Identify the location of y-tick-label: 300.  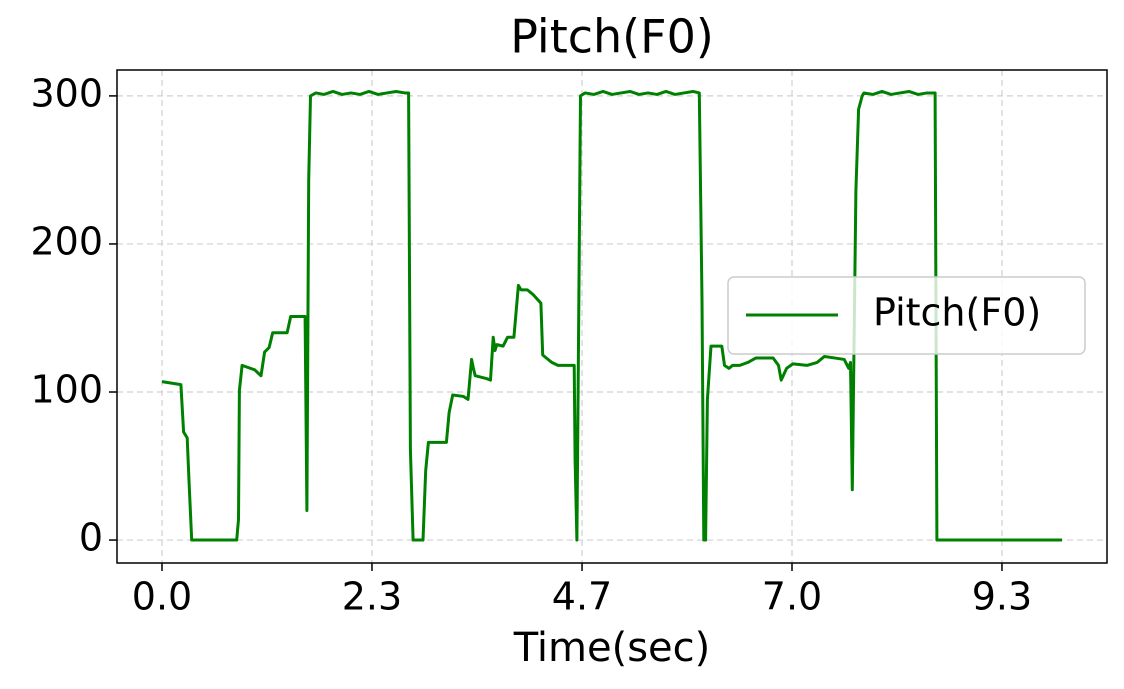
(66, 93).